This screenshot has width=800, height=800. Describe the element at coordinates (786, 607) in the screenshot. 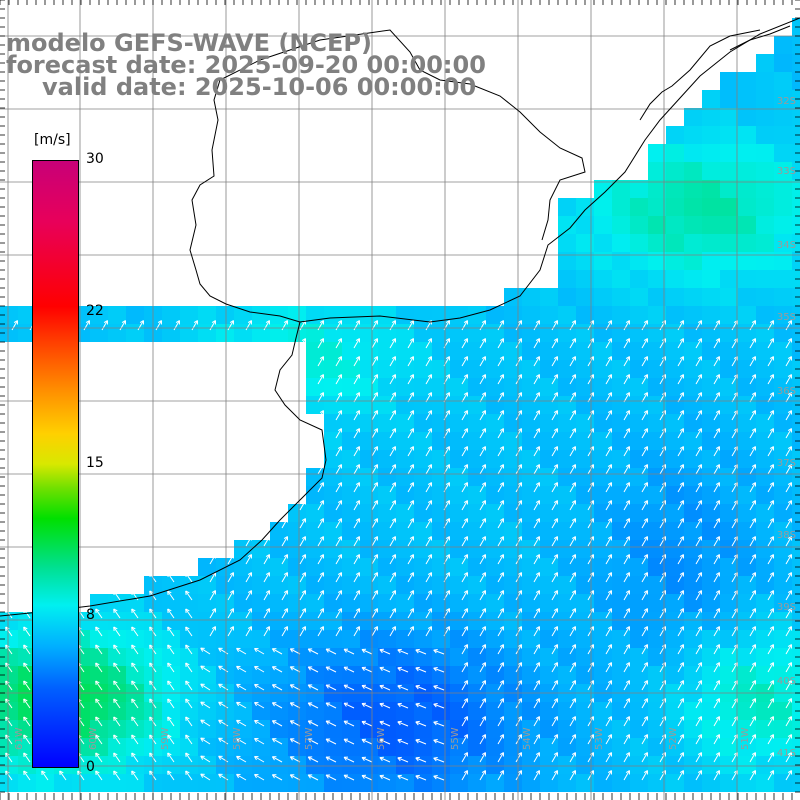

I see `lat-label: 39S` at that location.